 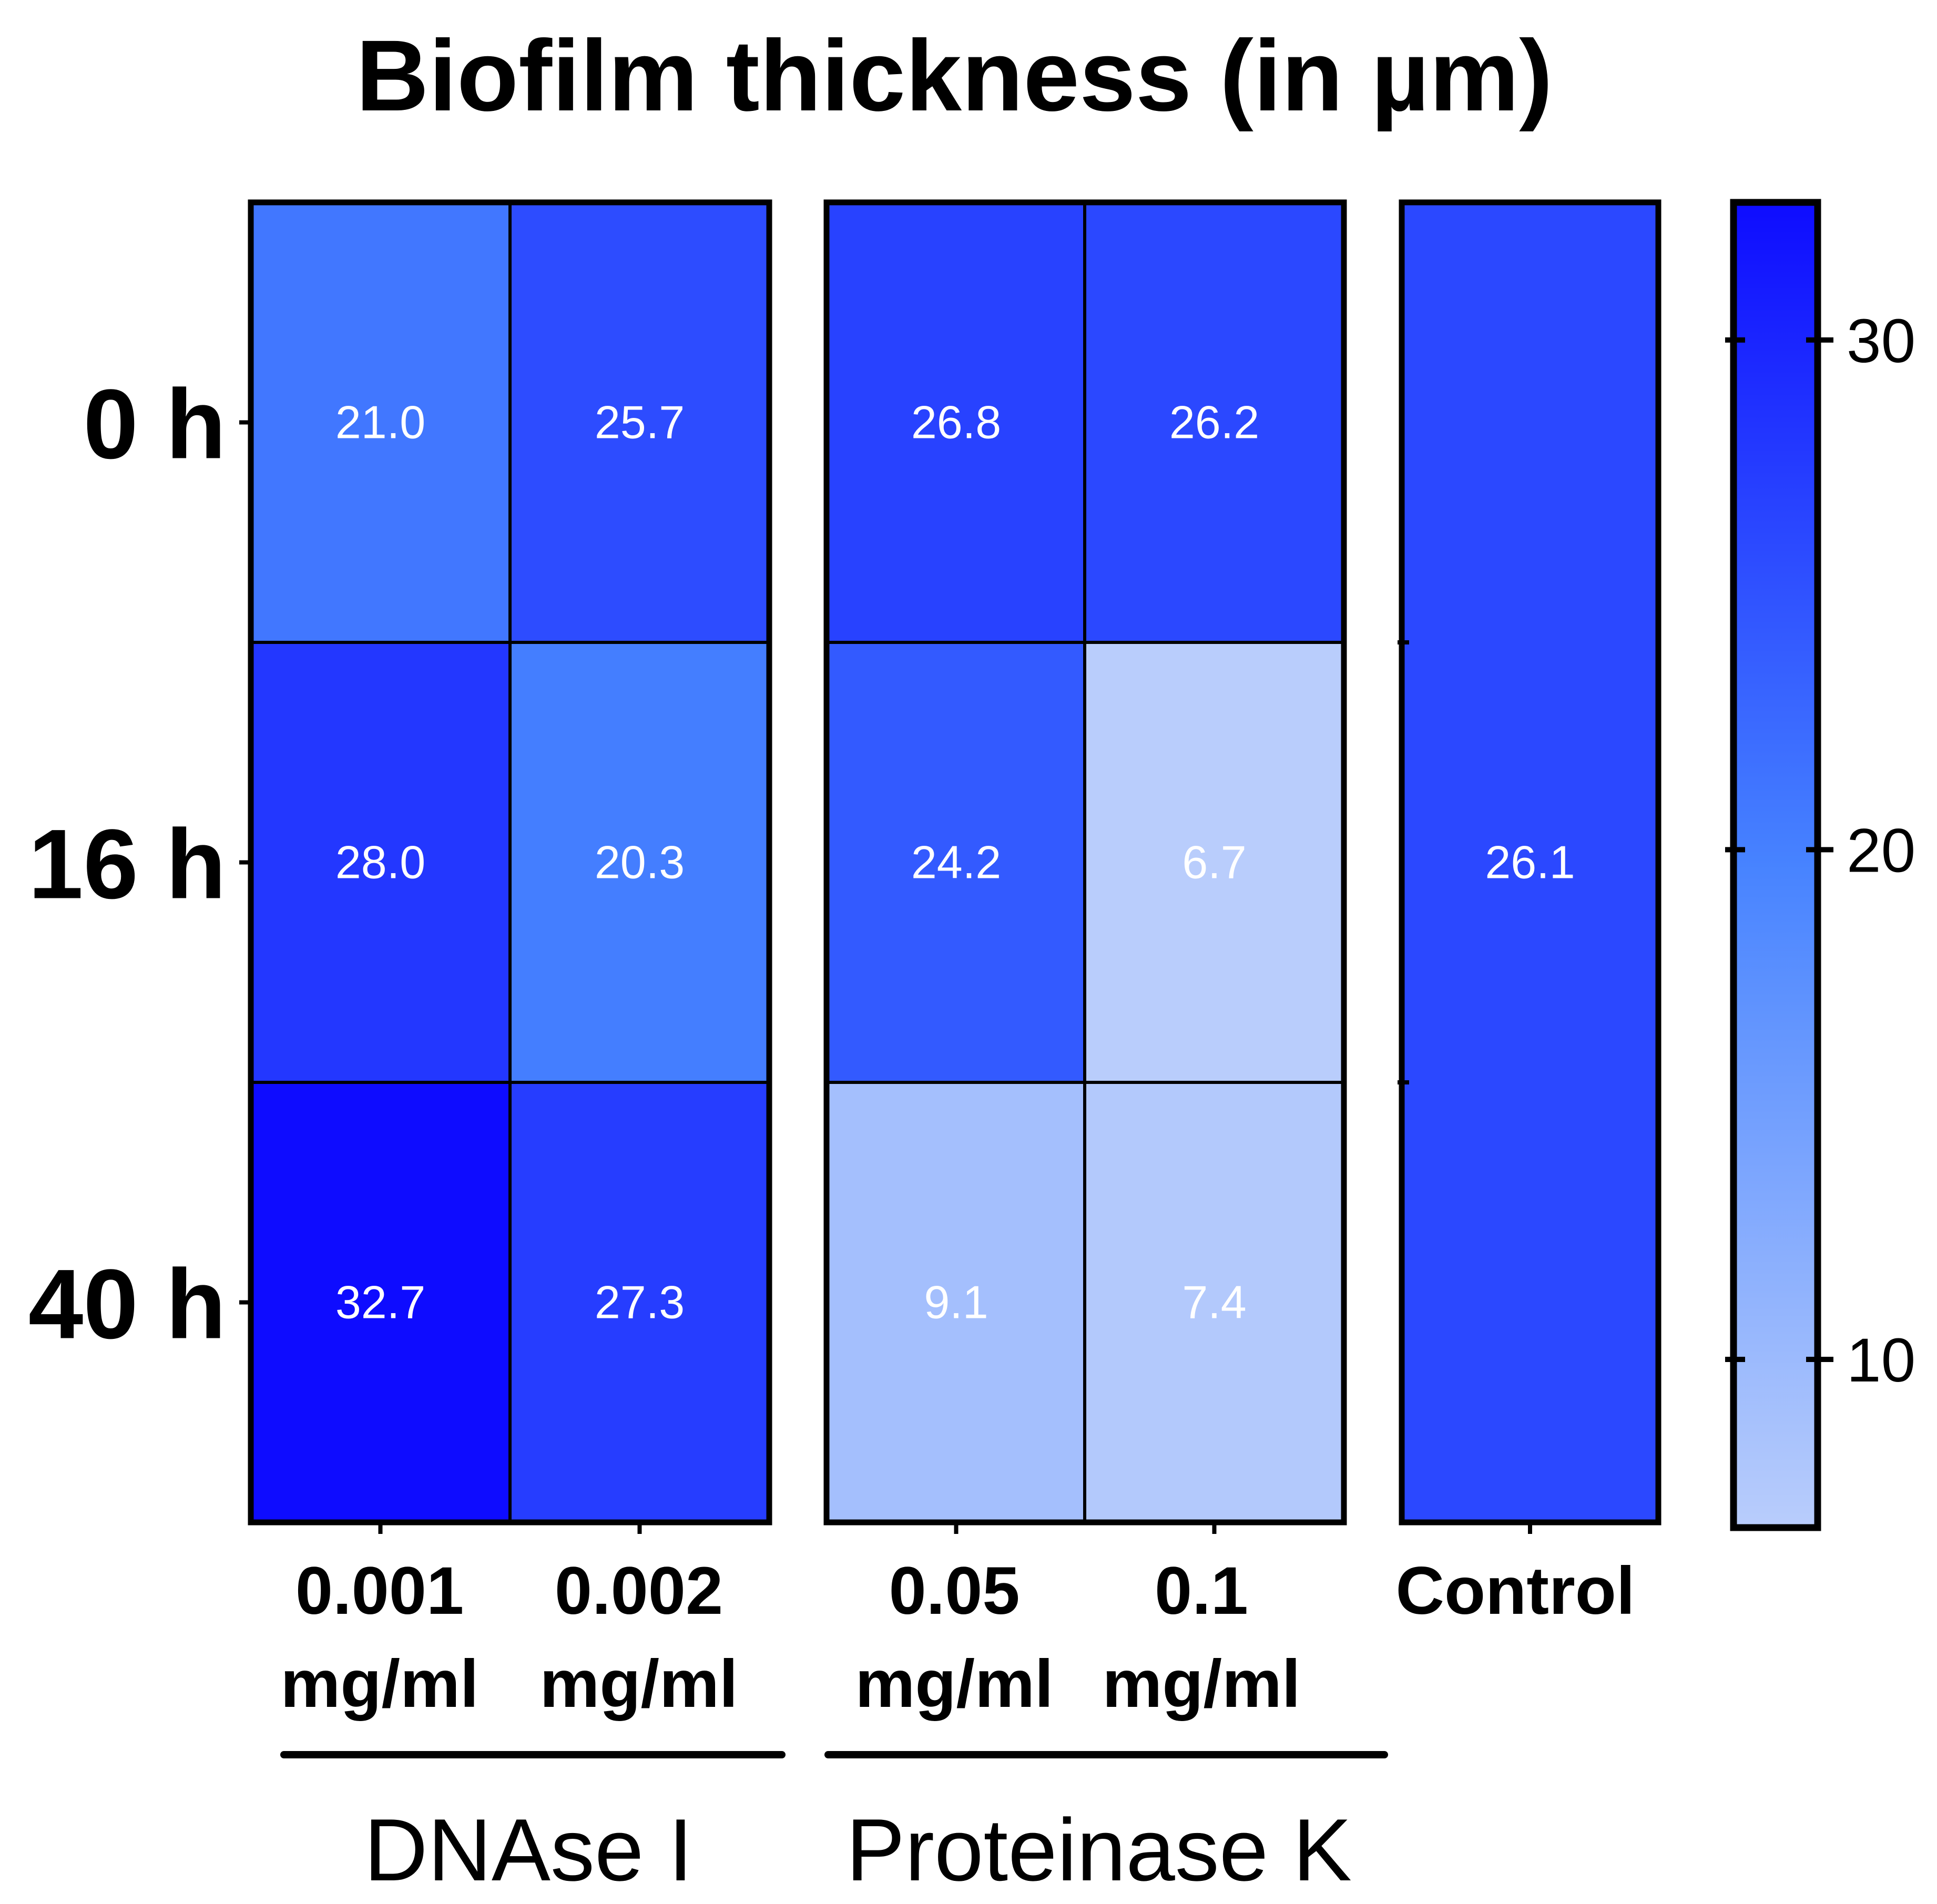 What do you see at coordinates (154, 424) in the screenshot?
I see `row-label: 0 h` at bounding box center [154, 424].